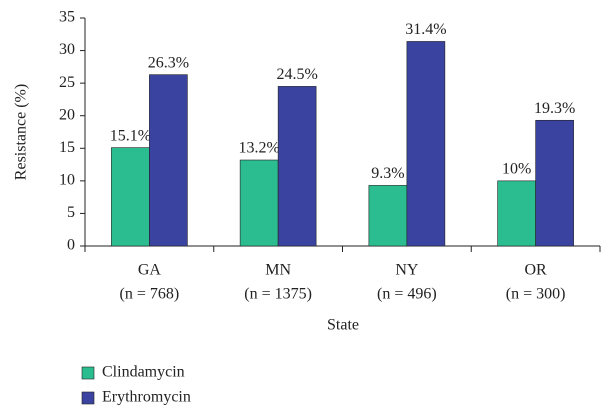 The height and width of the screenshot is (413, 603). Describe the element at coordinates (71, 212) in the screenshot. I see `y-tick-label: 5` at that location.